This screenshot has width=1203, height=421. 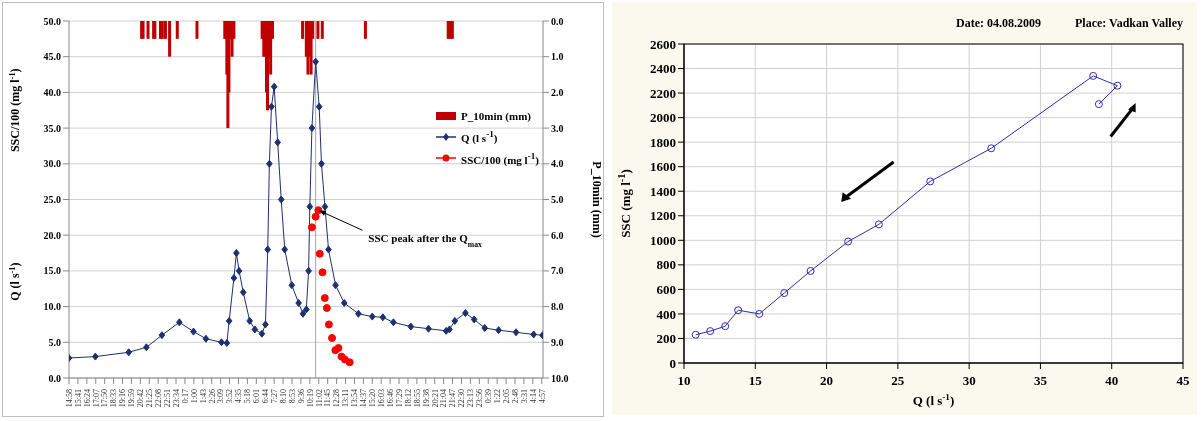 What do you see at coordinates (597, 199) in the screenshot?
I see `y2-axis-title: P_10min (mm)` at bounding box center [597, 199].